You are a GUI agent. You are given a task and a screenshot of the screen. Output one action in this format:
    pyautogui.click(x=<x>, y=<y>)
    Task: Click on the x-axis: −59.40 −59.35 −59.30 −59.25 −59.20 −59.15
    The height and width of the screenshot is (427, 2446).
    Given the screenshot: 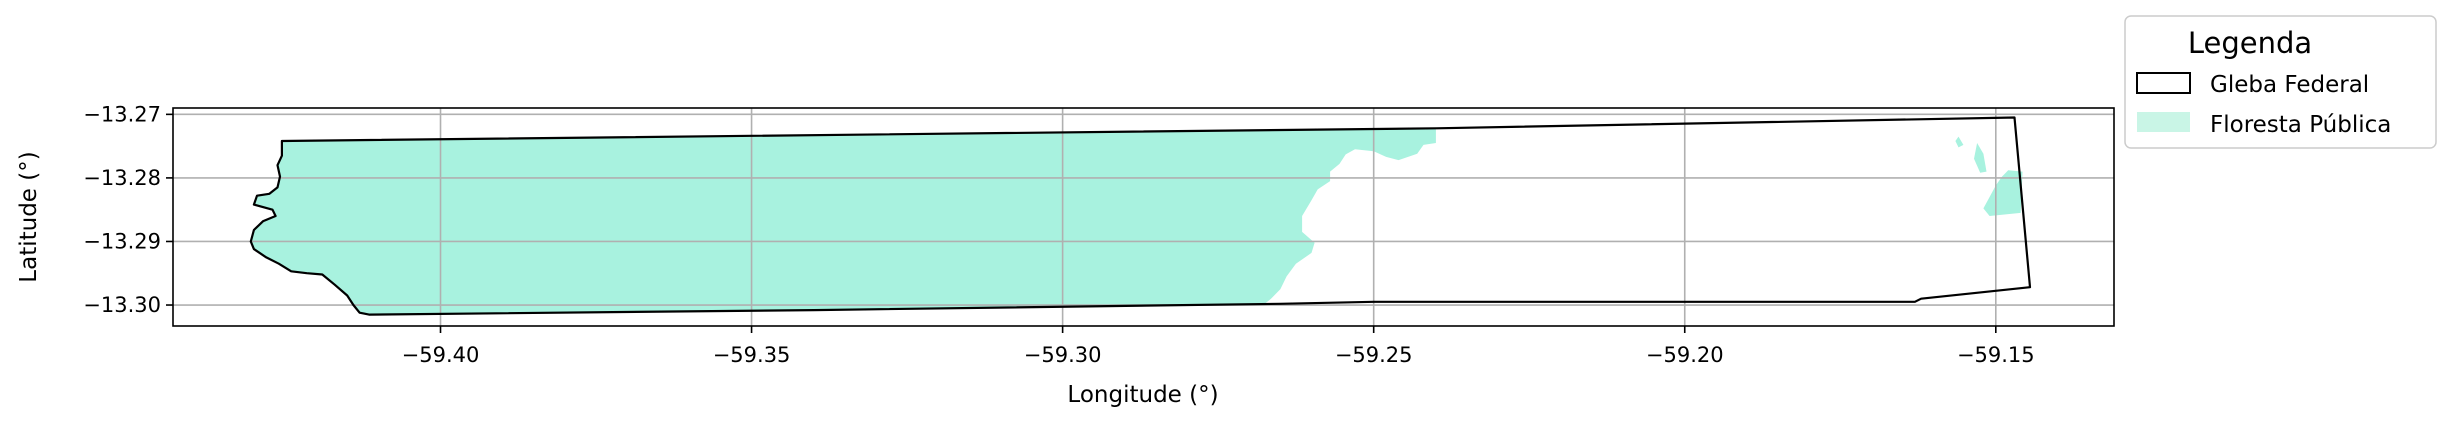 What is the action you would take?
    pyautogui.click(x=1218, y=346)
    